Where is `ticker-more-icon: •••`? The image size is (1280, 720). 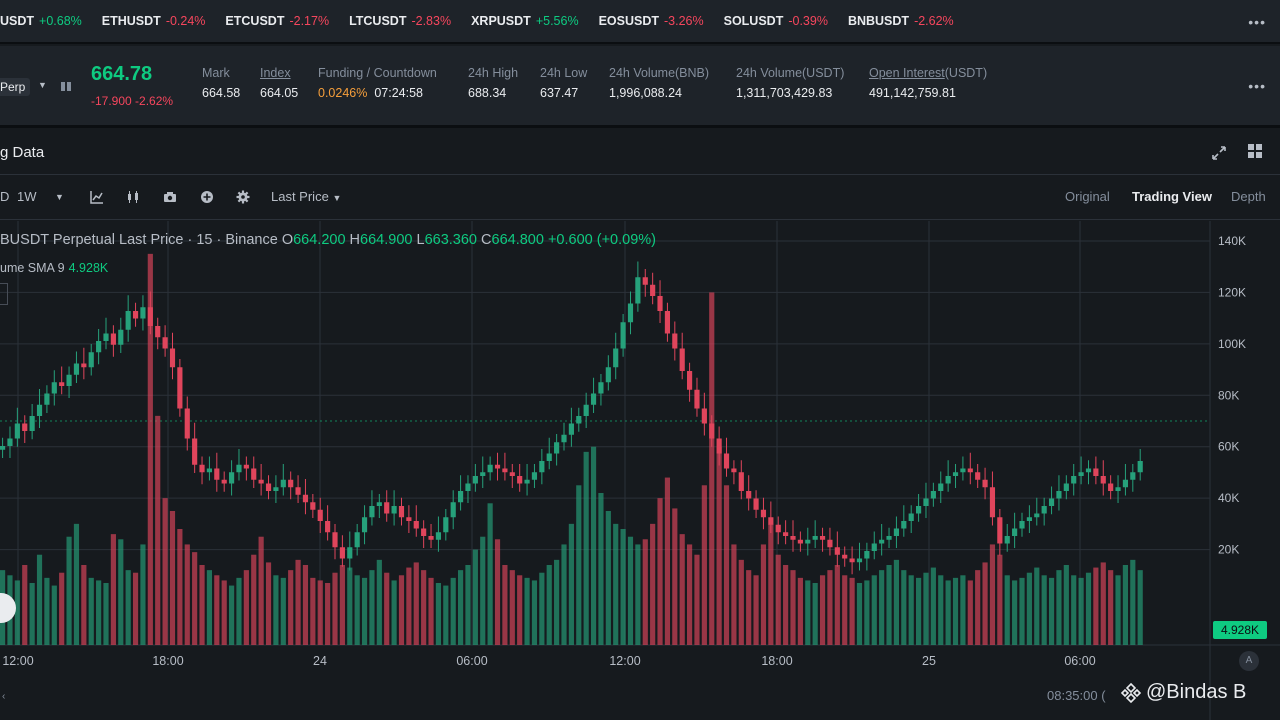 ticker-more-icon: ••• is located at coordinates (1257, 22).